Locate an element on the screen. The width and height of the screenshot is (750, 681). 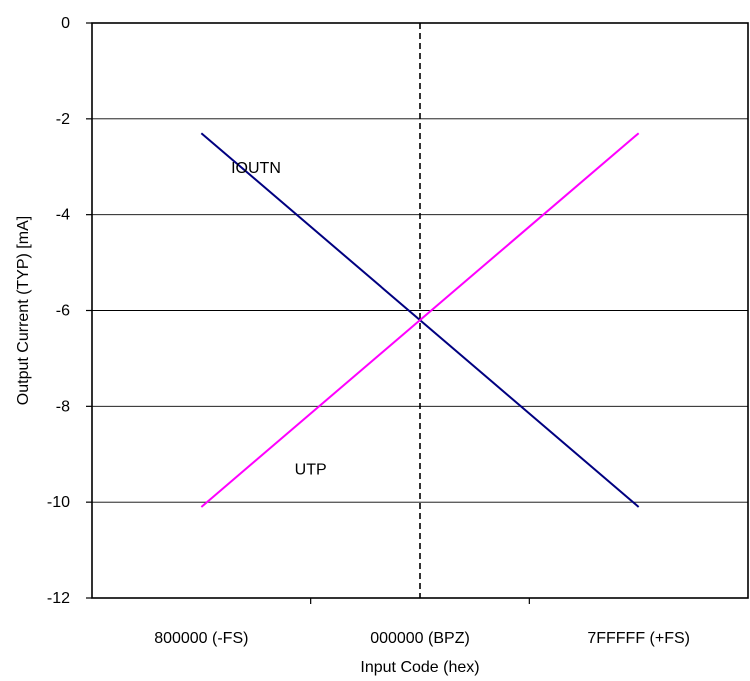
y-axis-label: Output Current (TYP) [mA] is located at coordinates (23, 310).